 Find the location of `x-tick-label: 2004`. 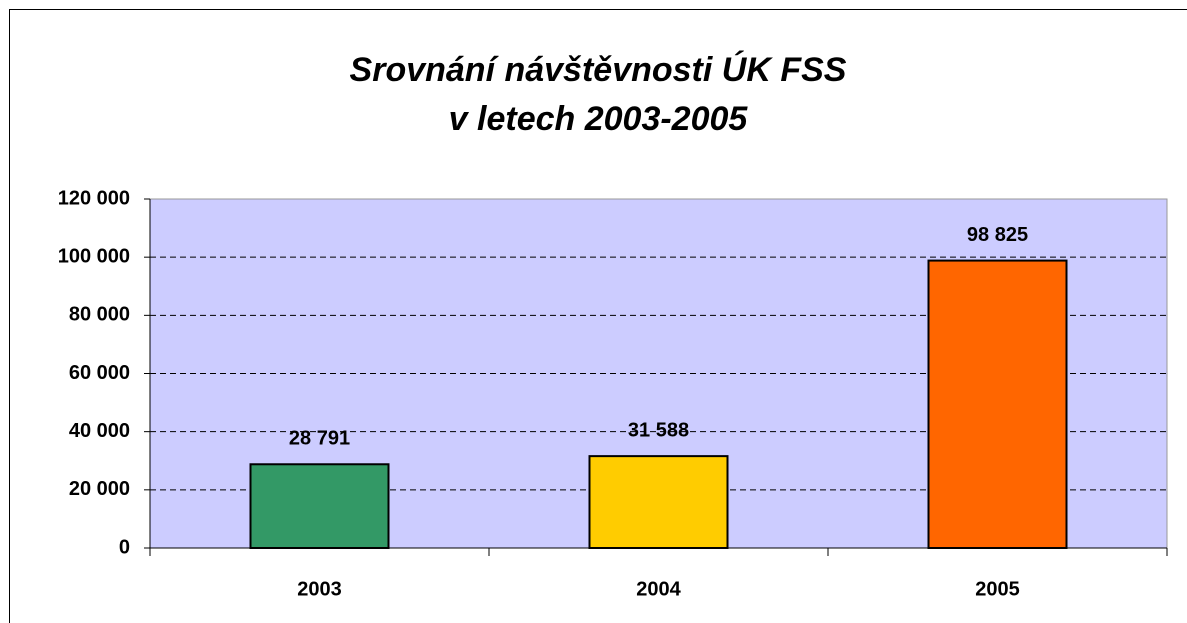

x-tick-label: 2004 is located at coordinates (658, 589).